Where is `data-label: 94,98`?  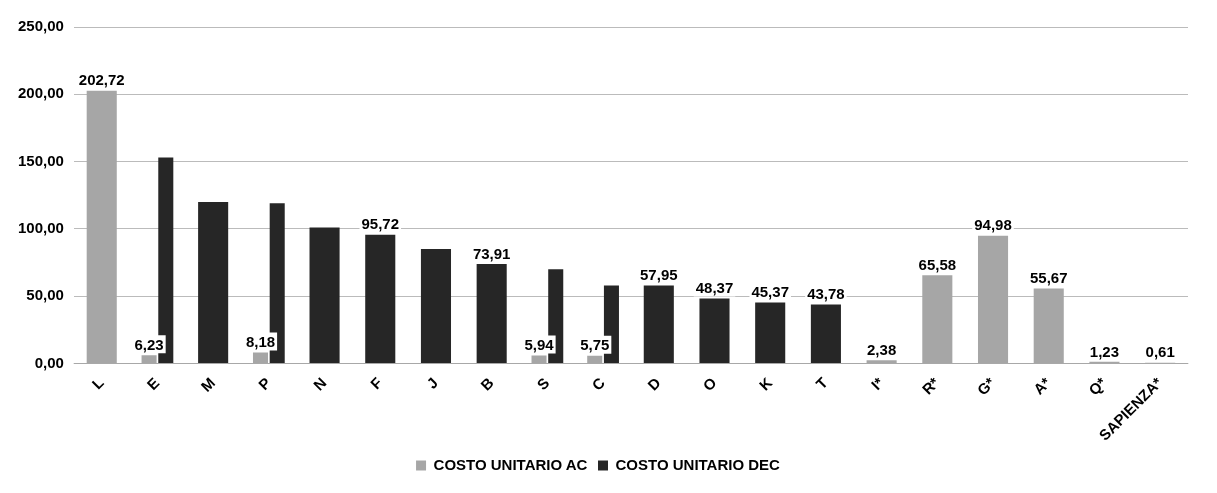
data-label: 94,98 is located at coordinates (993, 225).